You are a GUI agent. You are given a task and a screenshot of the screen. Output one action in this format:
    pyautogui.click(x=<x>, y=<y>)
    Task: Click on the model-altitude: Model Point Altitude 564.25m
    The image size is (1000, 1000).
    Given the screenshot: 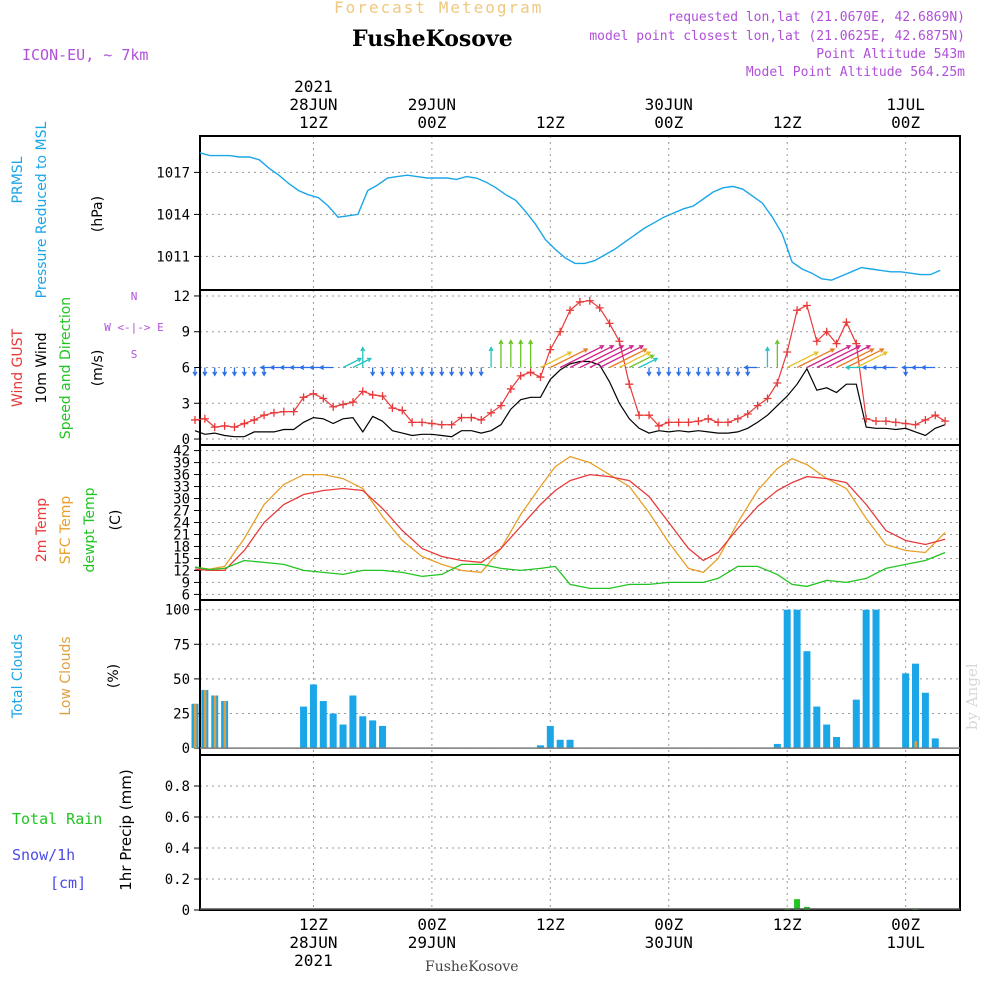 What is the action you would take?
    pyautogui.click(x=855, y=72)
    